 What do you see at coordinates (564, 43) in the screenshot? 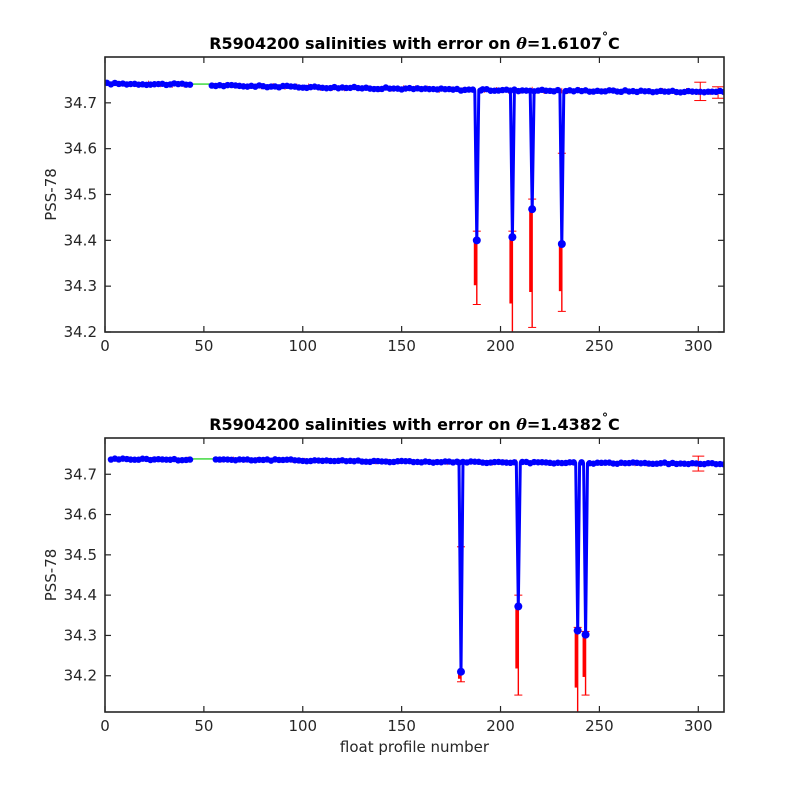
I see `chart-title-value: =1.6107` at bounding box center [564, 43].